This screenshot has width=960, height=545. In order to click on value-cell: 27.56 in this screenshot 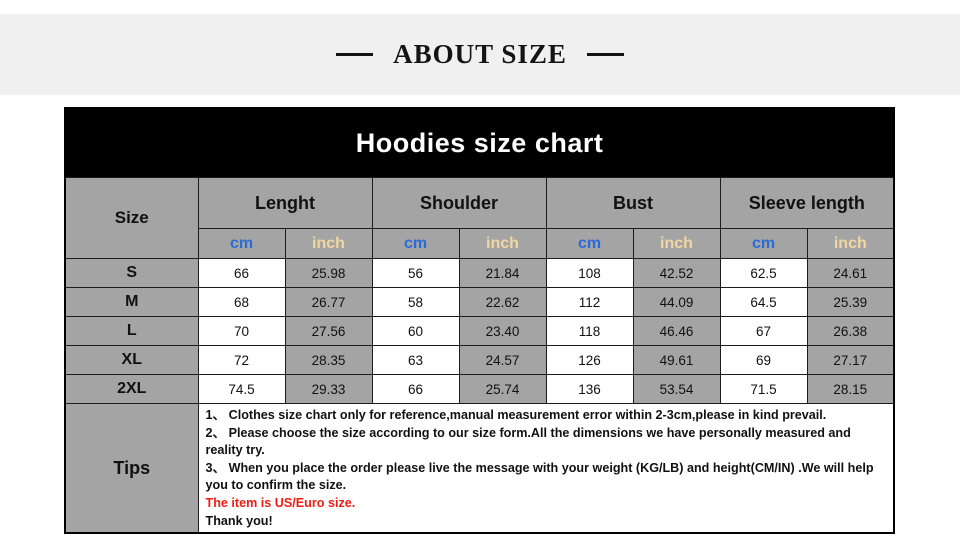, I will do `click(328, 331)`.